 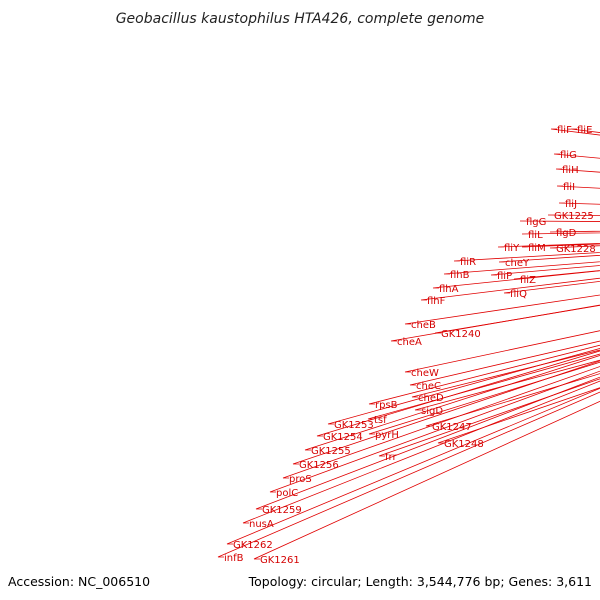 What do you see at coordinates (517, 263) in the screenshot?
I see `gene-label: cheY` at bounding box center [517, 263].